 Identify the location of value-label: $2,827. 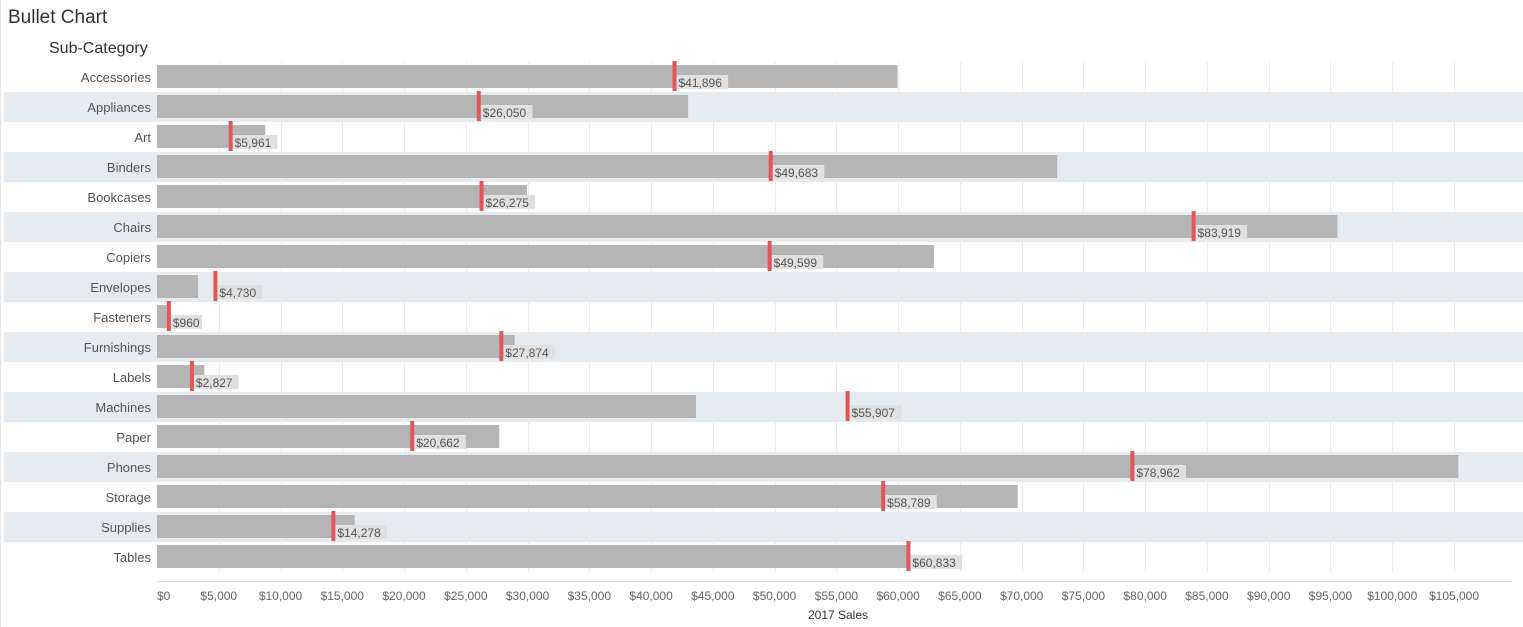
(214, 383).